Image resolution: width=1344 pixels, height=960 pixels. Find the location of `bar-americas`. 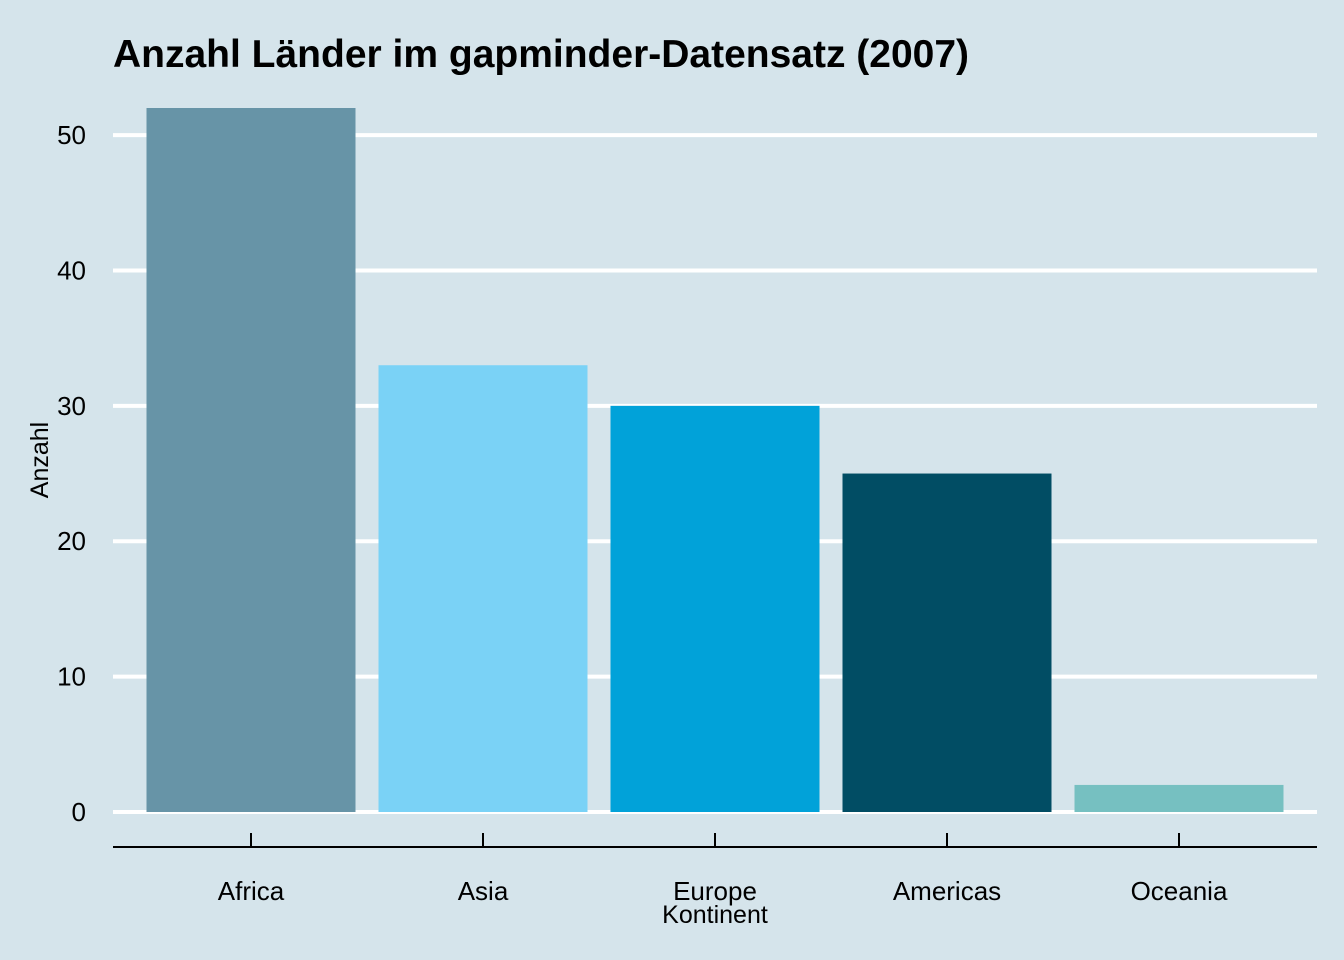

bar-americas is located at coordinates (947, 642).